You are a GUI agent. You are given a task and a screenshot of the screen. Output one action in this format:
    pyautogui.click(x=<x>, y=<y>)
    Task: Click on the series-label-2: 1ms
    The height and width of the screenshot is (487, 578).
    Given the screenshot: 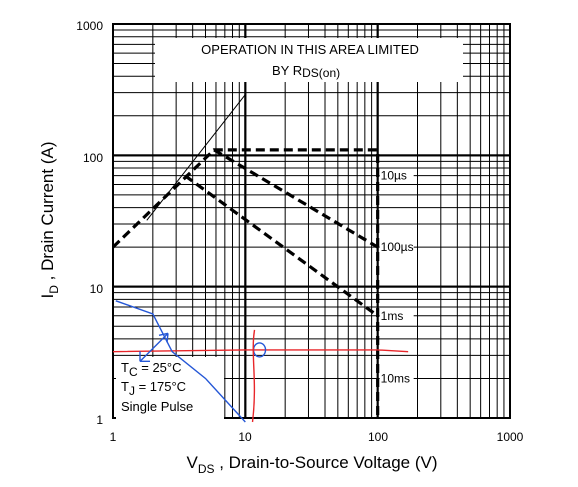 What is the action you would take?
    pyautogui.click(x=392, y=316)
    